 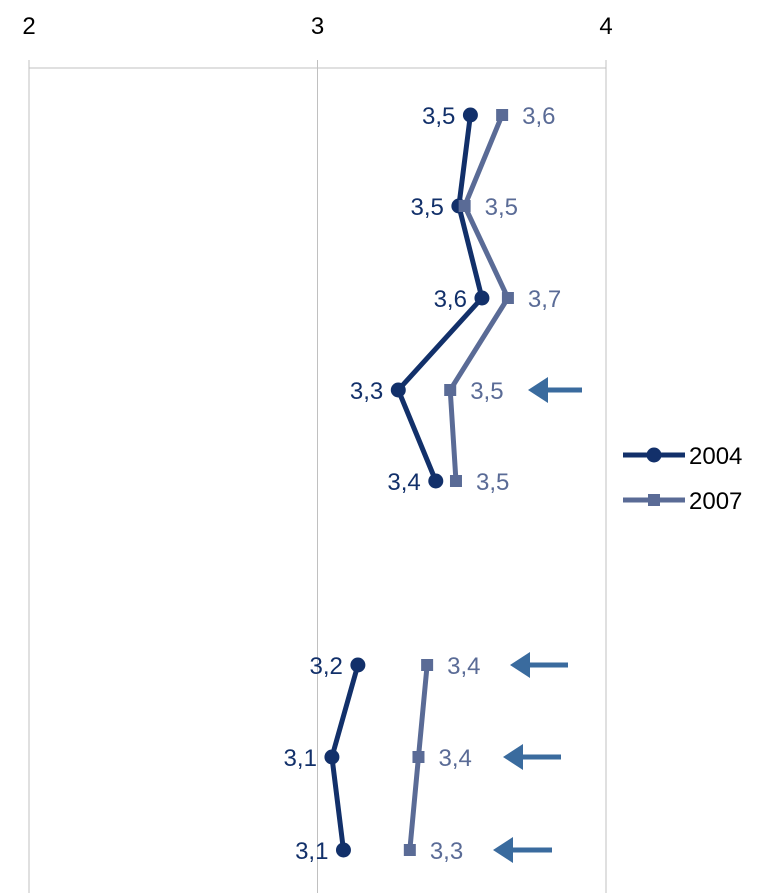 I want to click on x-axis-ticks: 2 3 4, so click(x=317, y=26).